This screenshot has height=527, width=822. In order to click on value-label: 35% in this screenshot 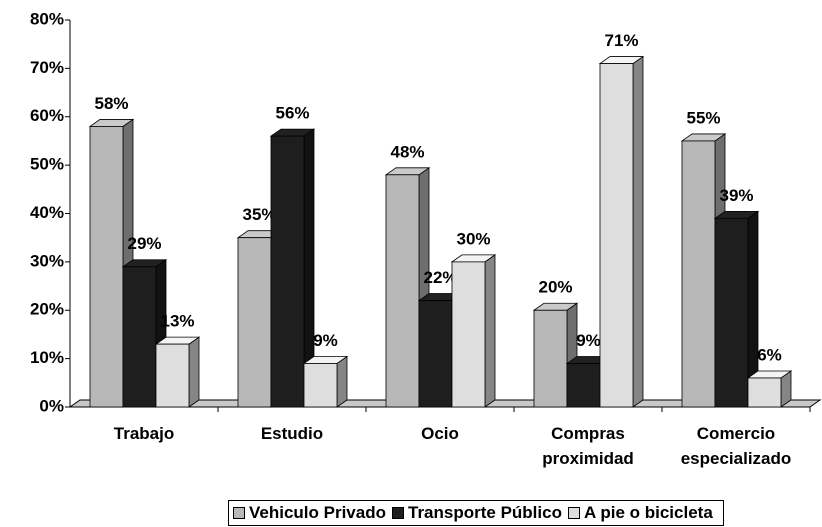, I will do `click(259, 214)`.